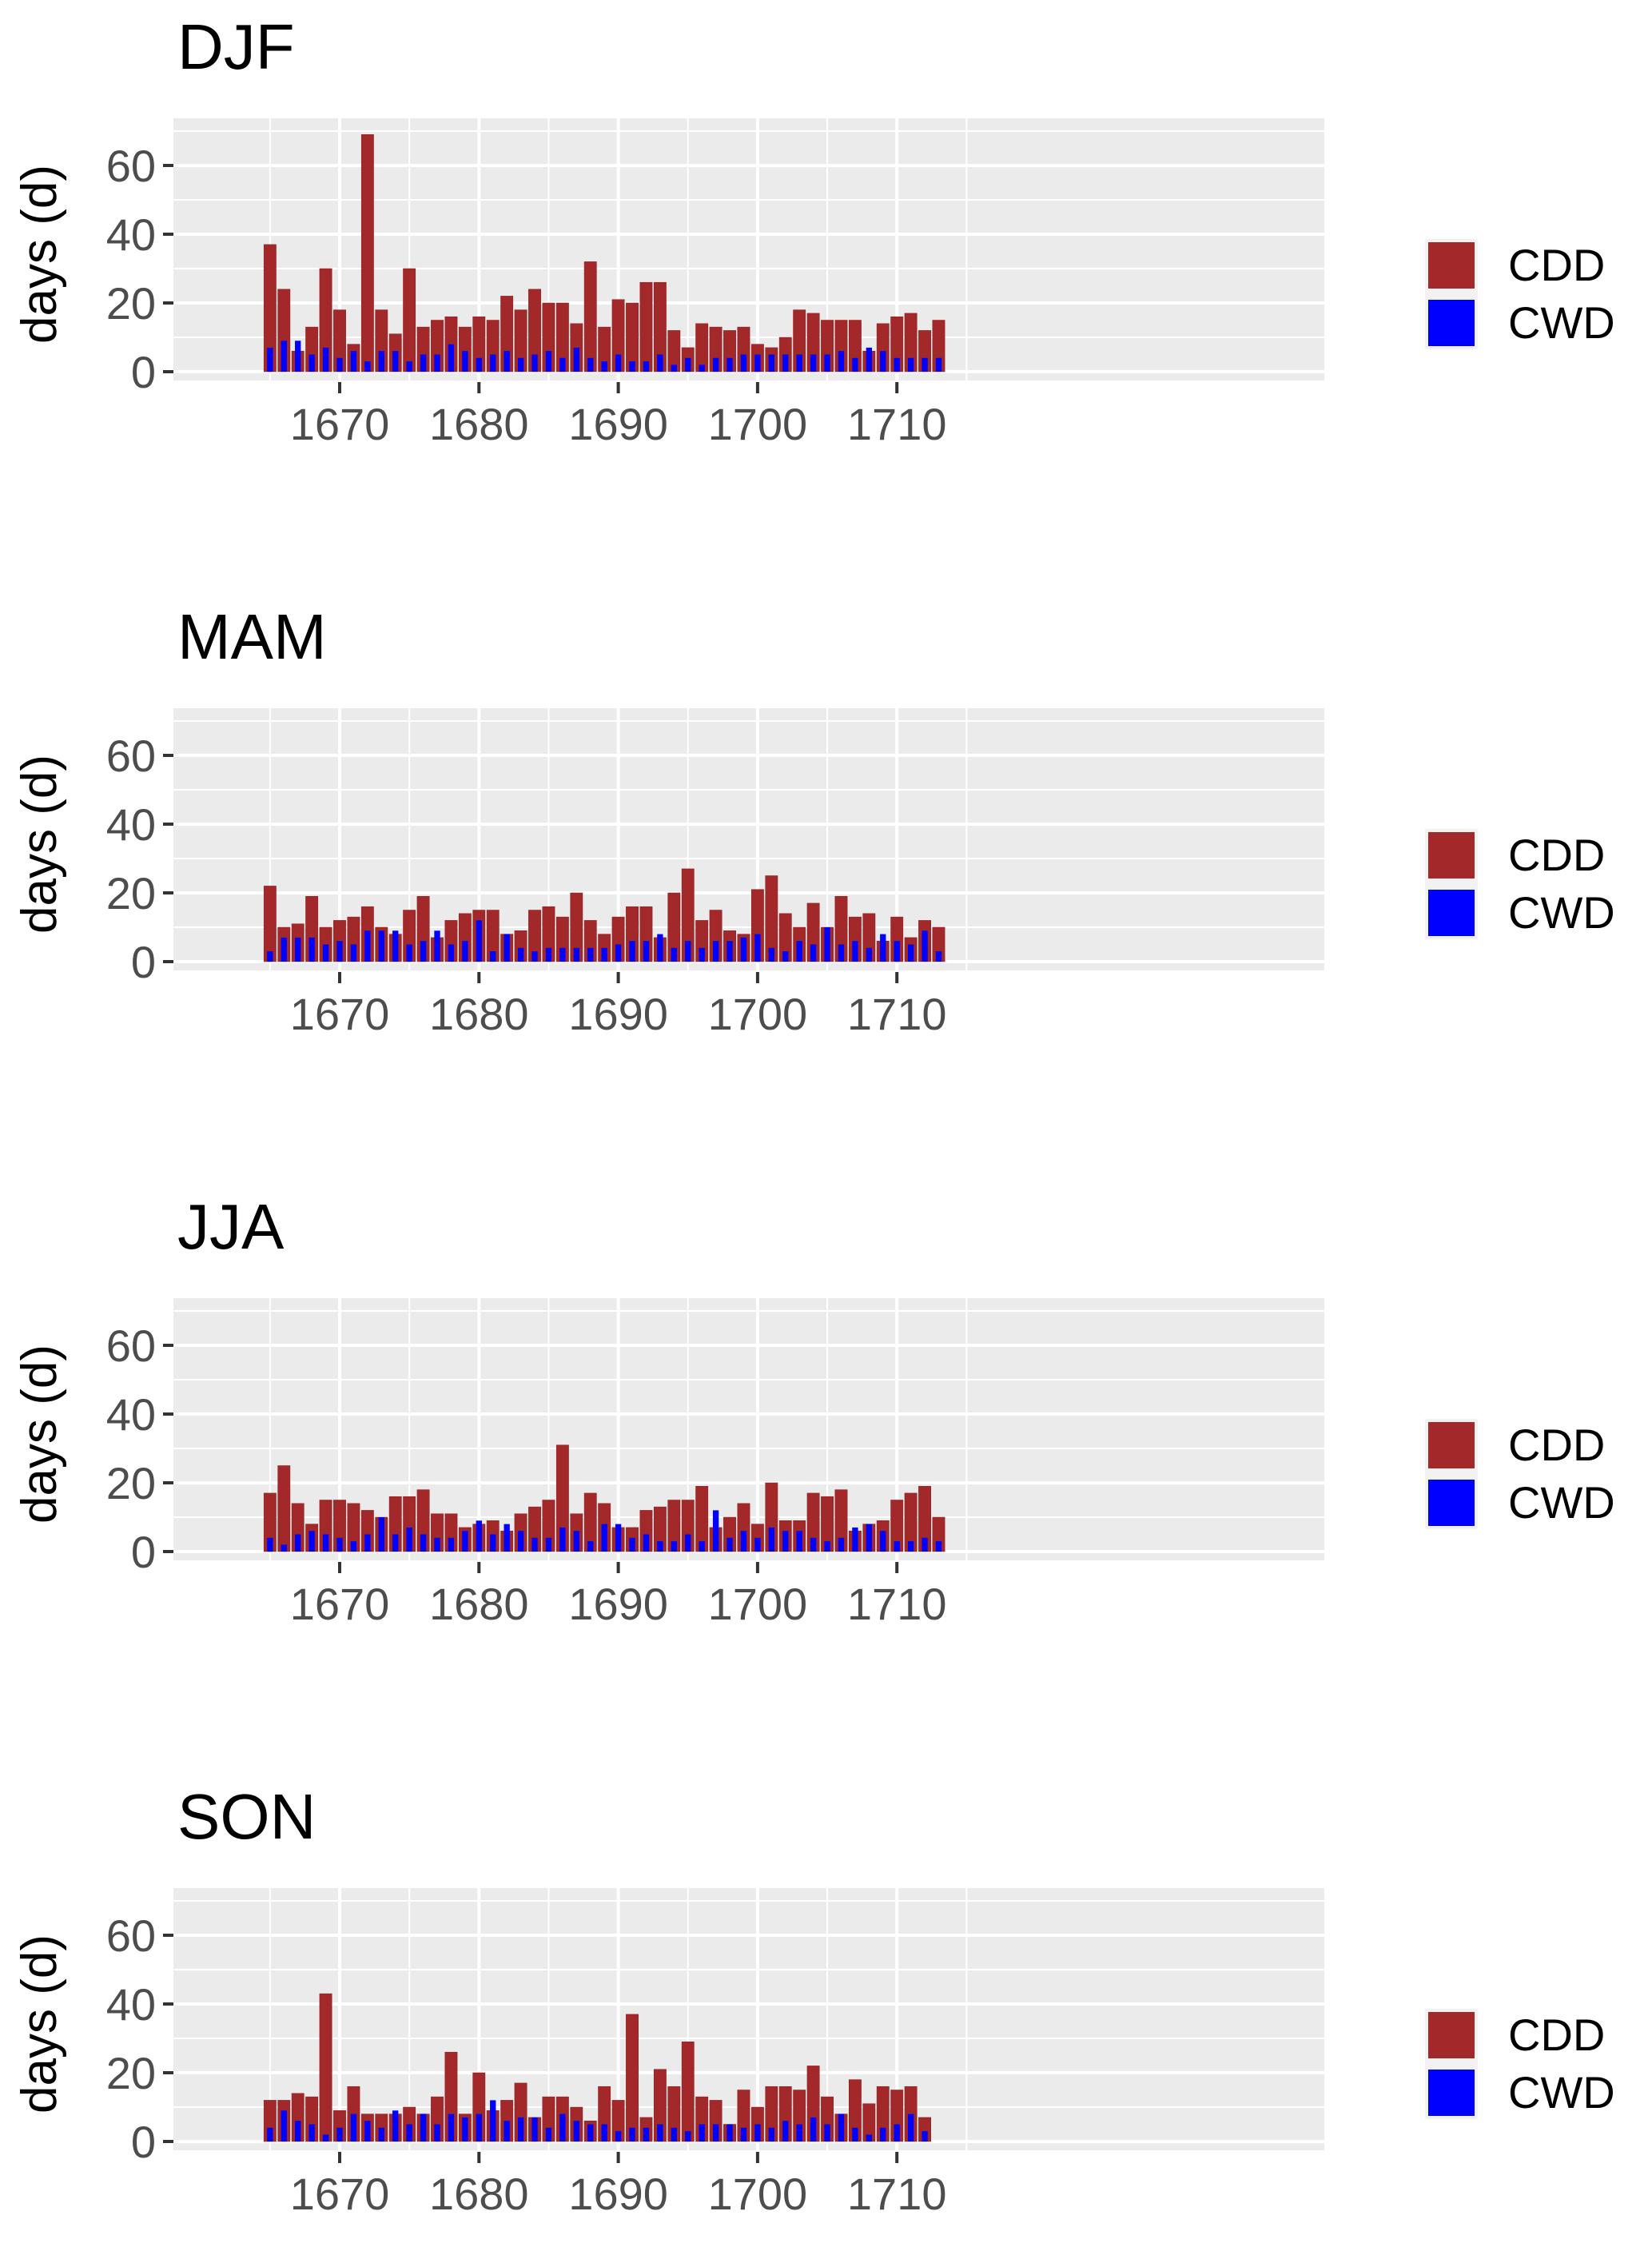 Image resolution: width=1652 pixels, height=2243 pixels. Describe the element at coordinates (131, 2004) in the screenshot. I see `y-tick-label: 40` at that location.